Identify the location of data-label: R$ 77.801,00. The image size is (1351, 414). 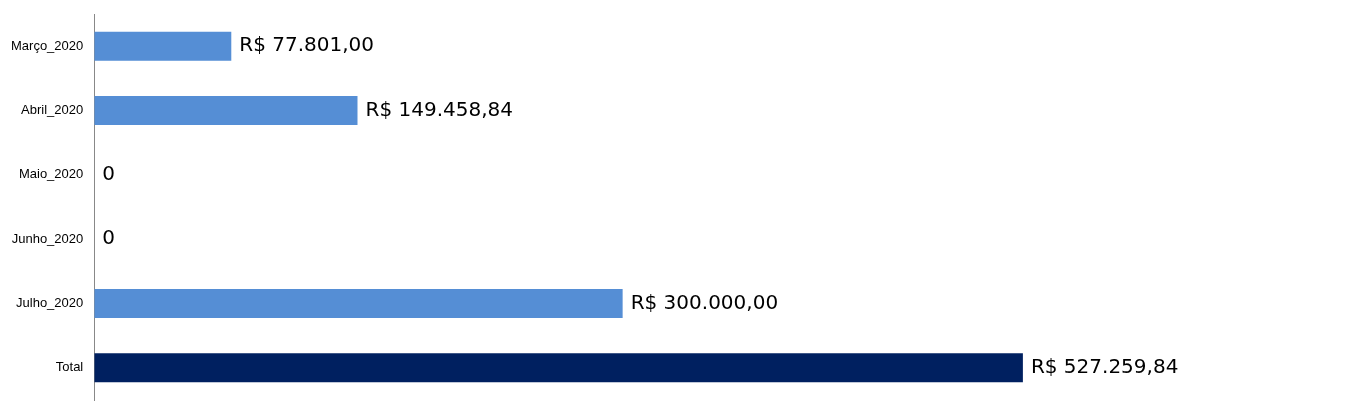
(307, 44).